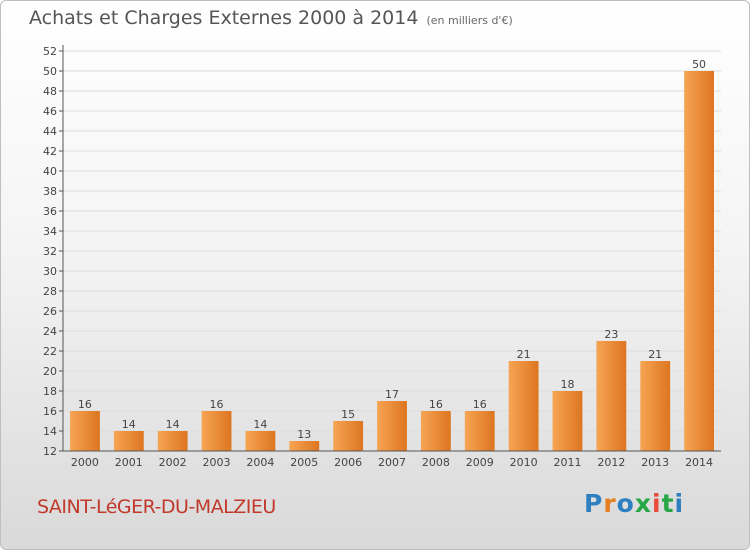 Image resolution: width=750 pixels, height=550 pixels. I want to click on y-tick-label: 16, so click(50, 411).